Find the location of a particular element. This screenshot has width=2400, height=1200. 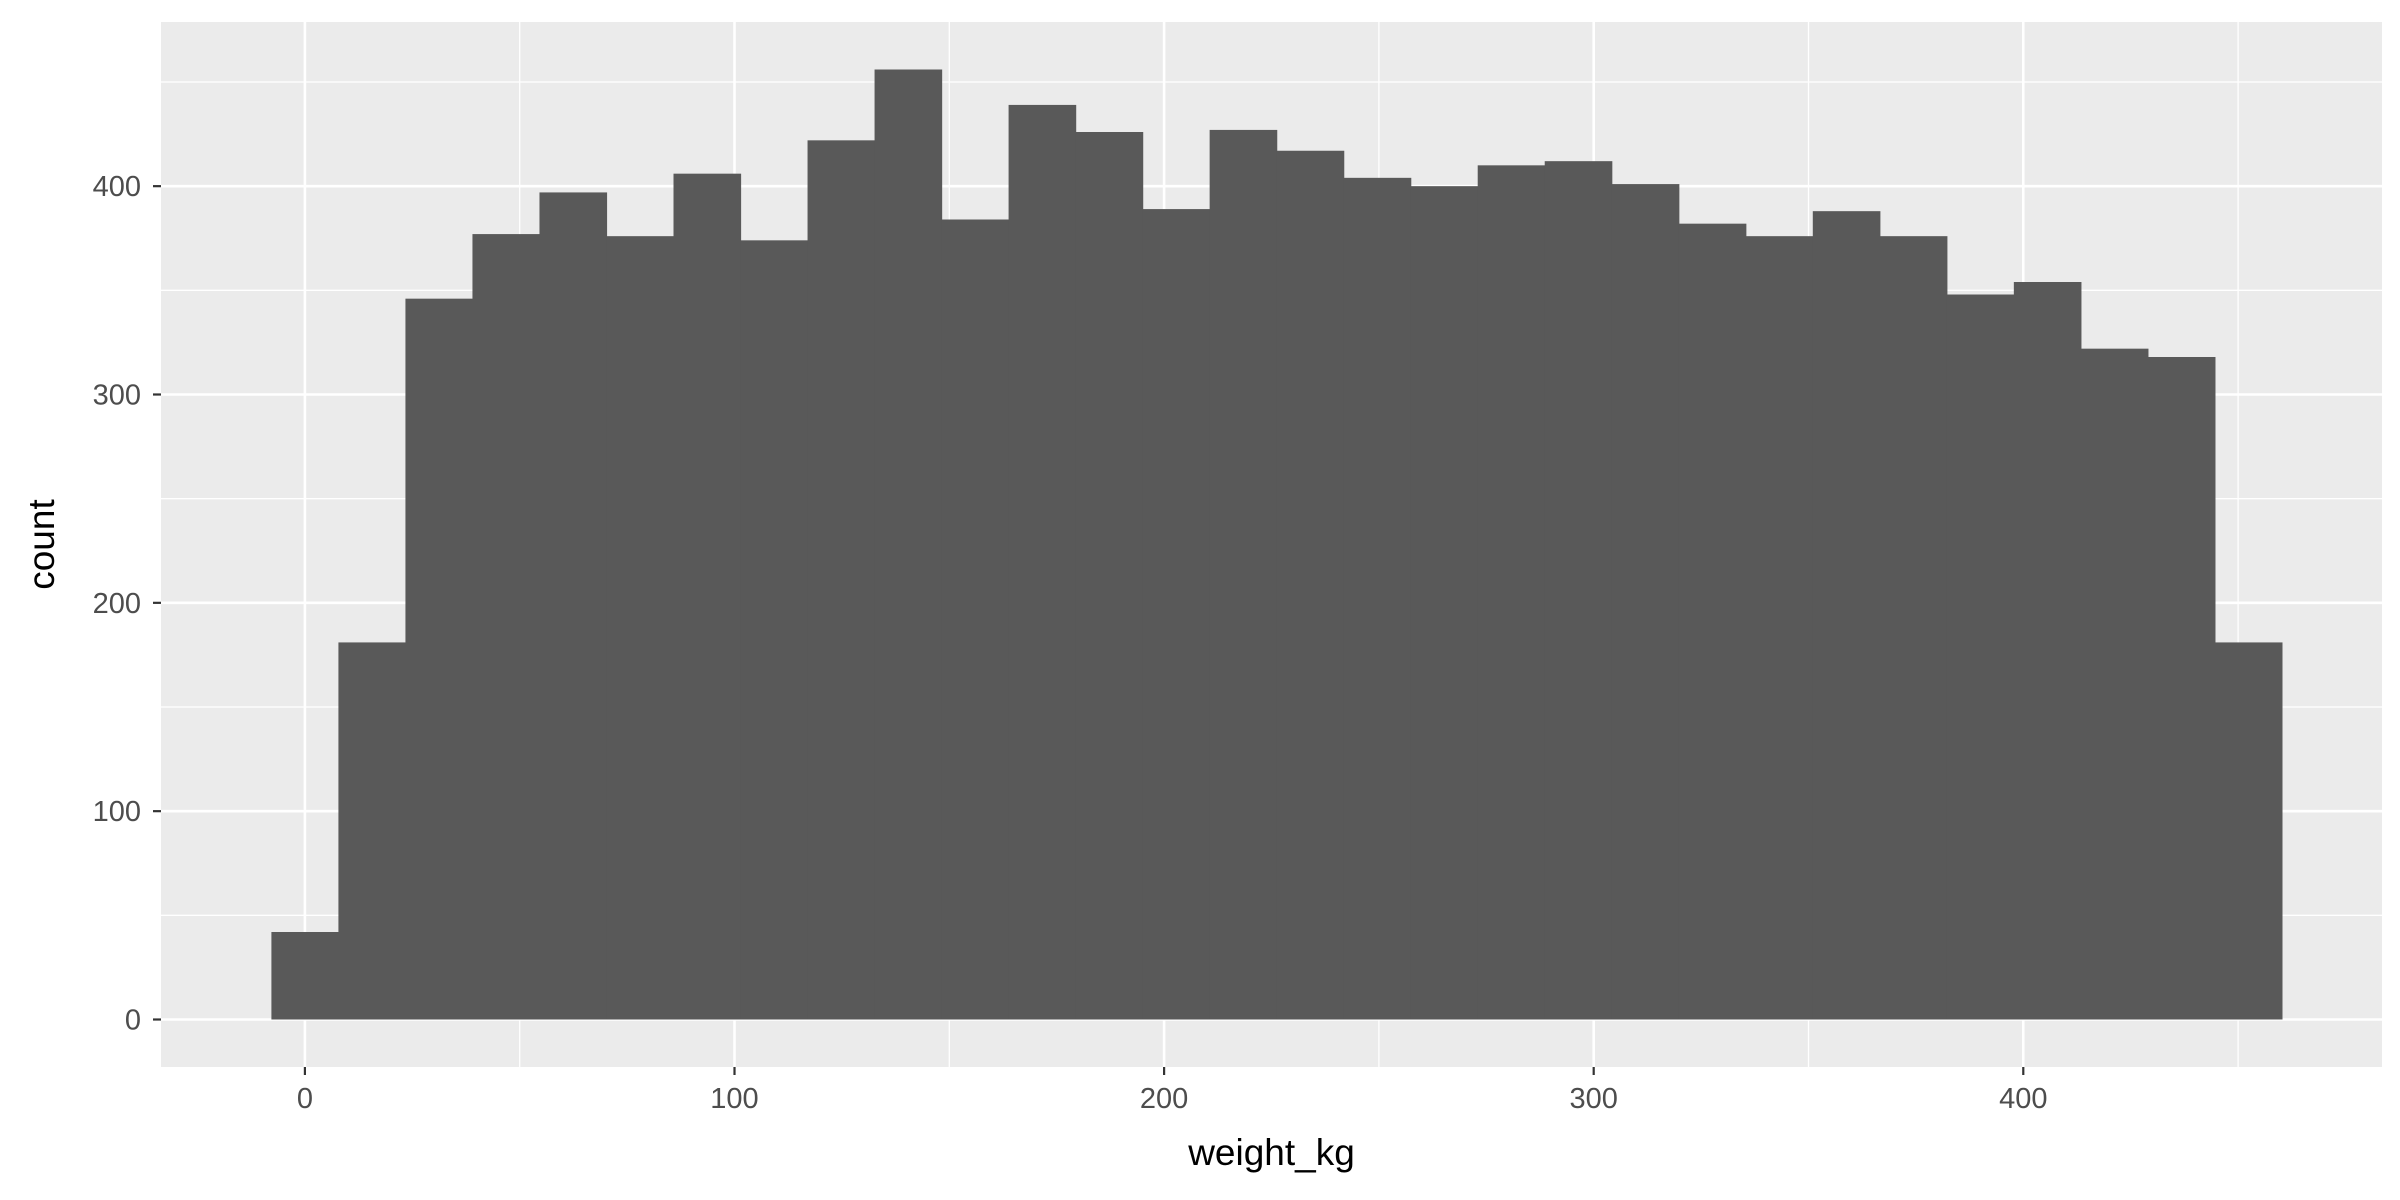

y-tick-label: 0 is located at coordinates (133, 1021).